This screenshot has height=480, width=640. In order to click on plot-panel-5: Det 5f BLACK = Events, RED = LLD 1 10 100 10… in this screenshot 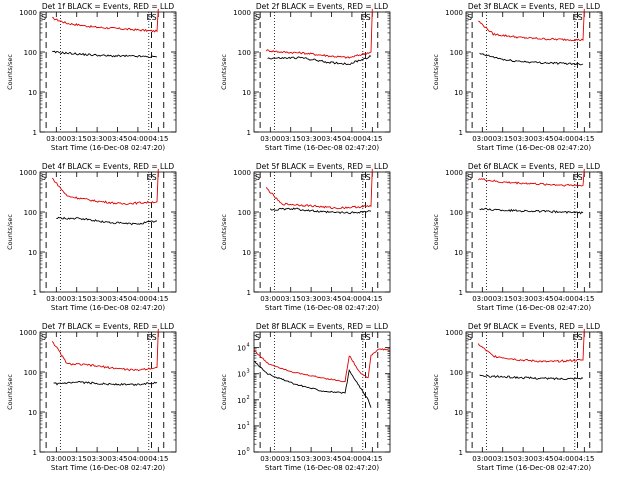, I will do `click(305, 237)`.